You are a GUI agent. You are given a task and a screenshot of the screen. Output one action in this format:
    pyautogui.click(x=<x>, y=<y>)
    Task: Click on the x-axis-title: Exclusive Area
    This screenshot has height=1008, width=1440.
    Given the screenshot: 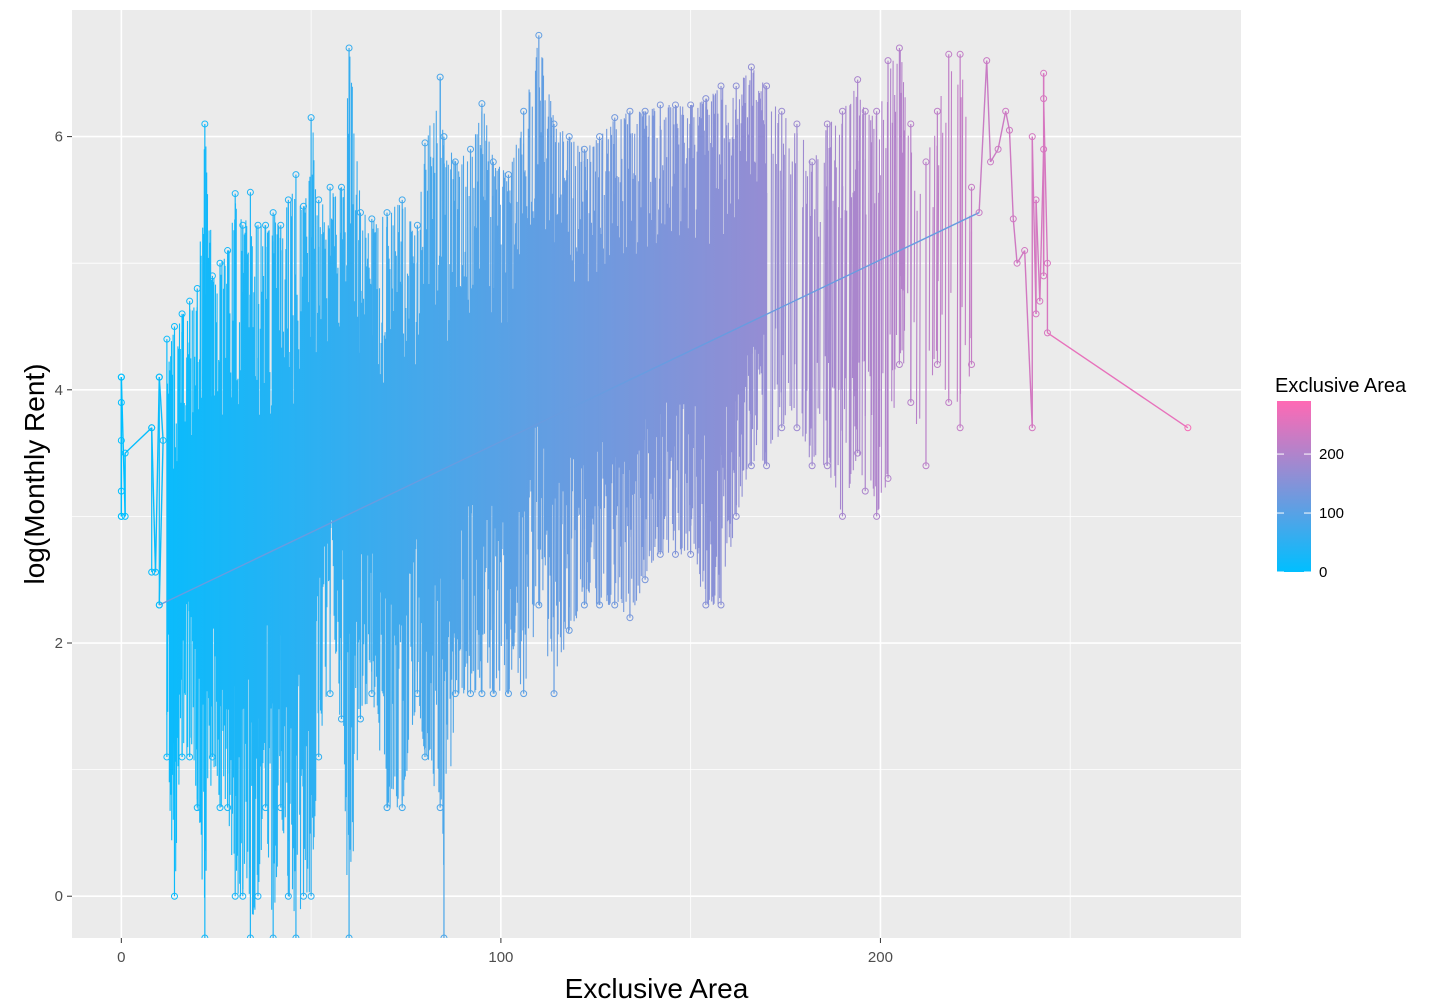 What is the action you would take?
    pyautogui.click(x=657, y=988)
    